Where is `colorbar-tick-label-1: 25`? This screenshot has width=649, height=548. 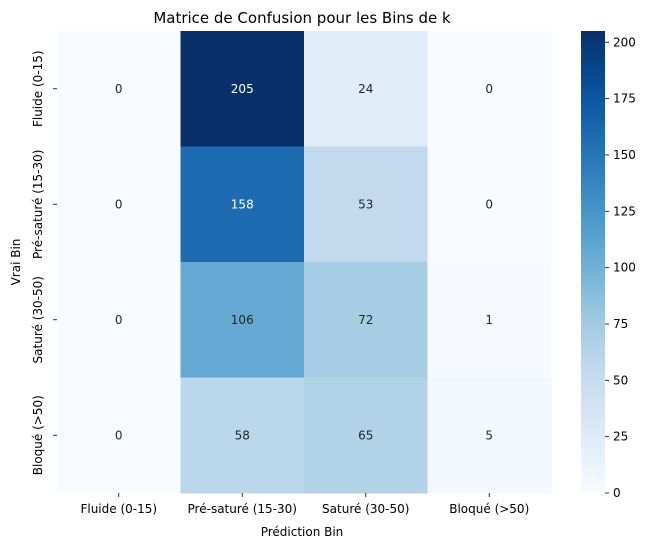 colorbar-tick-label-1: 25 is located at coordinates (620, 437).